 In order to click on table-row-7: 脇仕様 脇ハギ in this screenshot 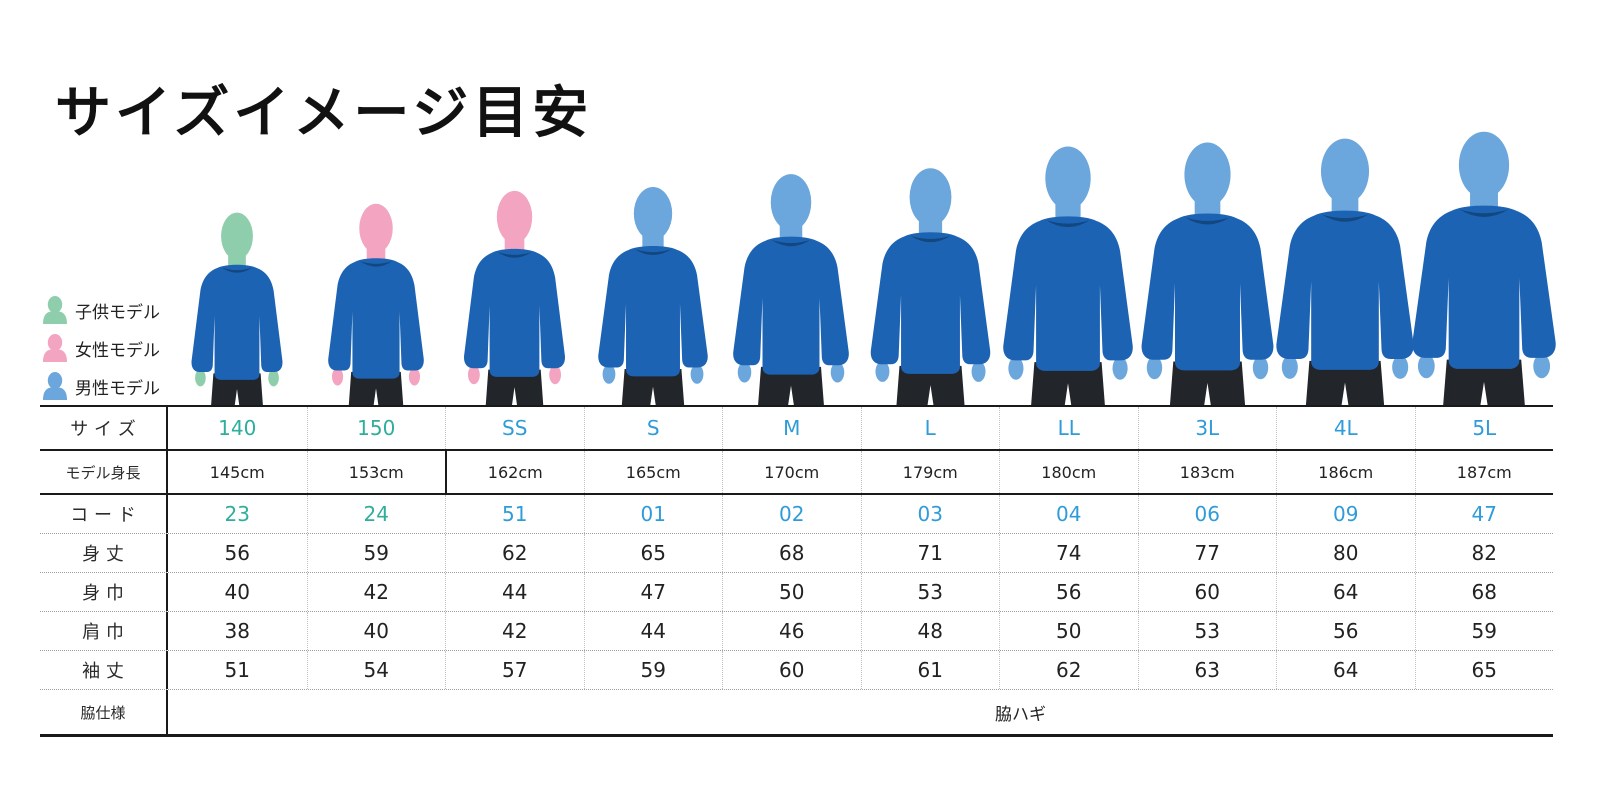, I will do `click(796, 711)`.